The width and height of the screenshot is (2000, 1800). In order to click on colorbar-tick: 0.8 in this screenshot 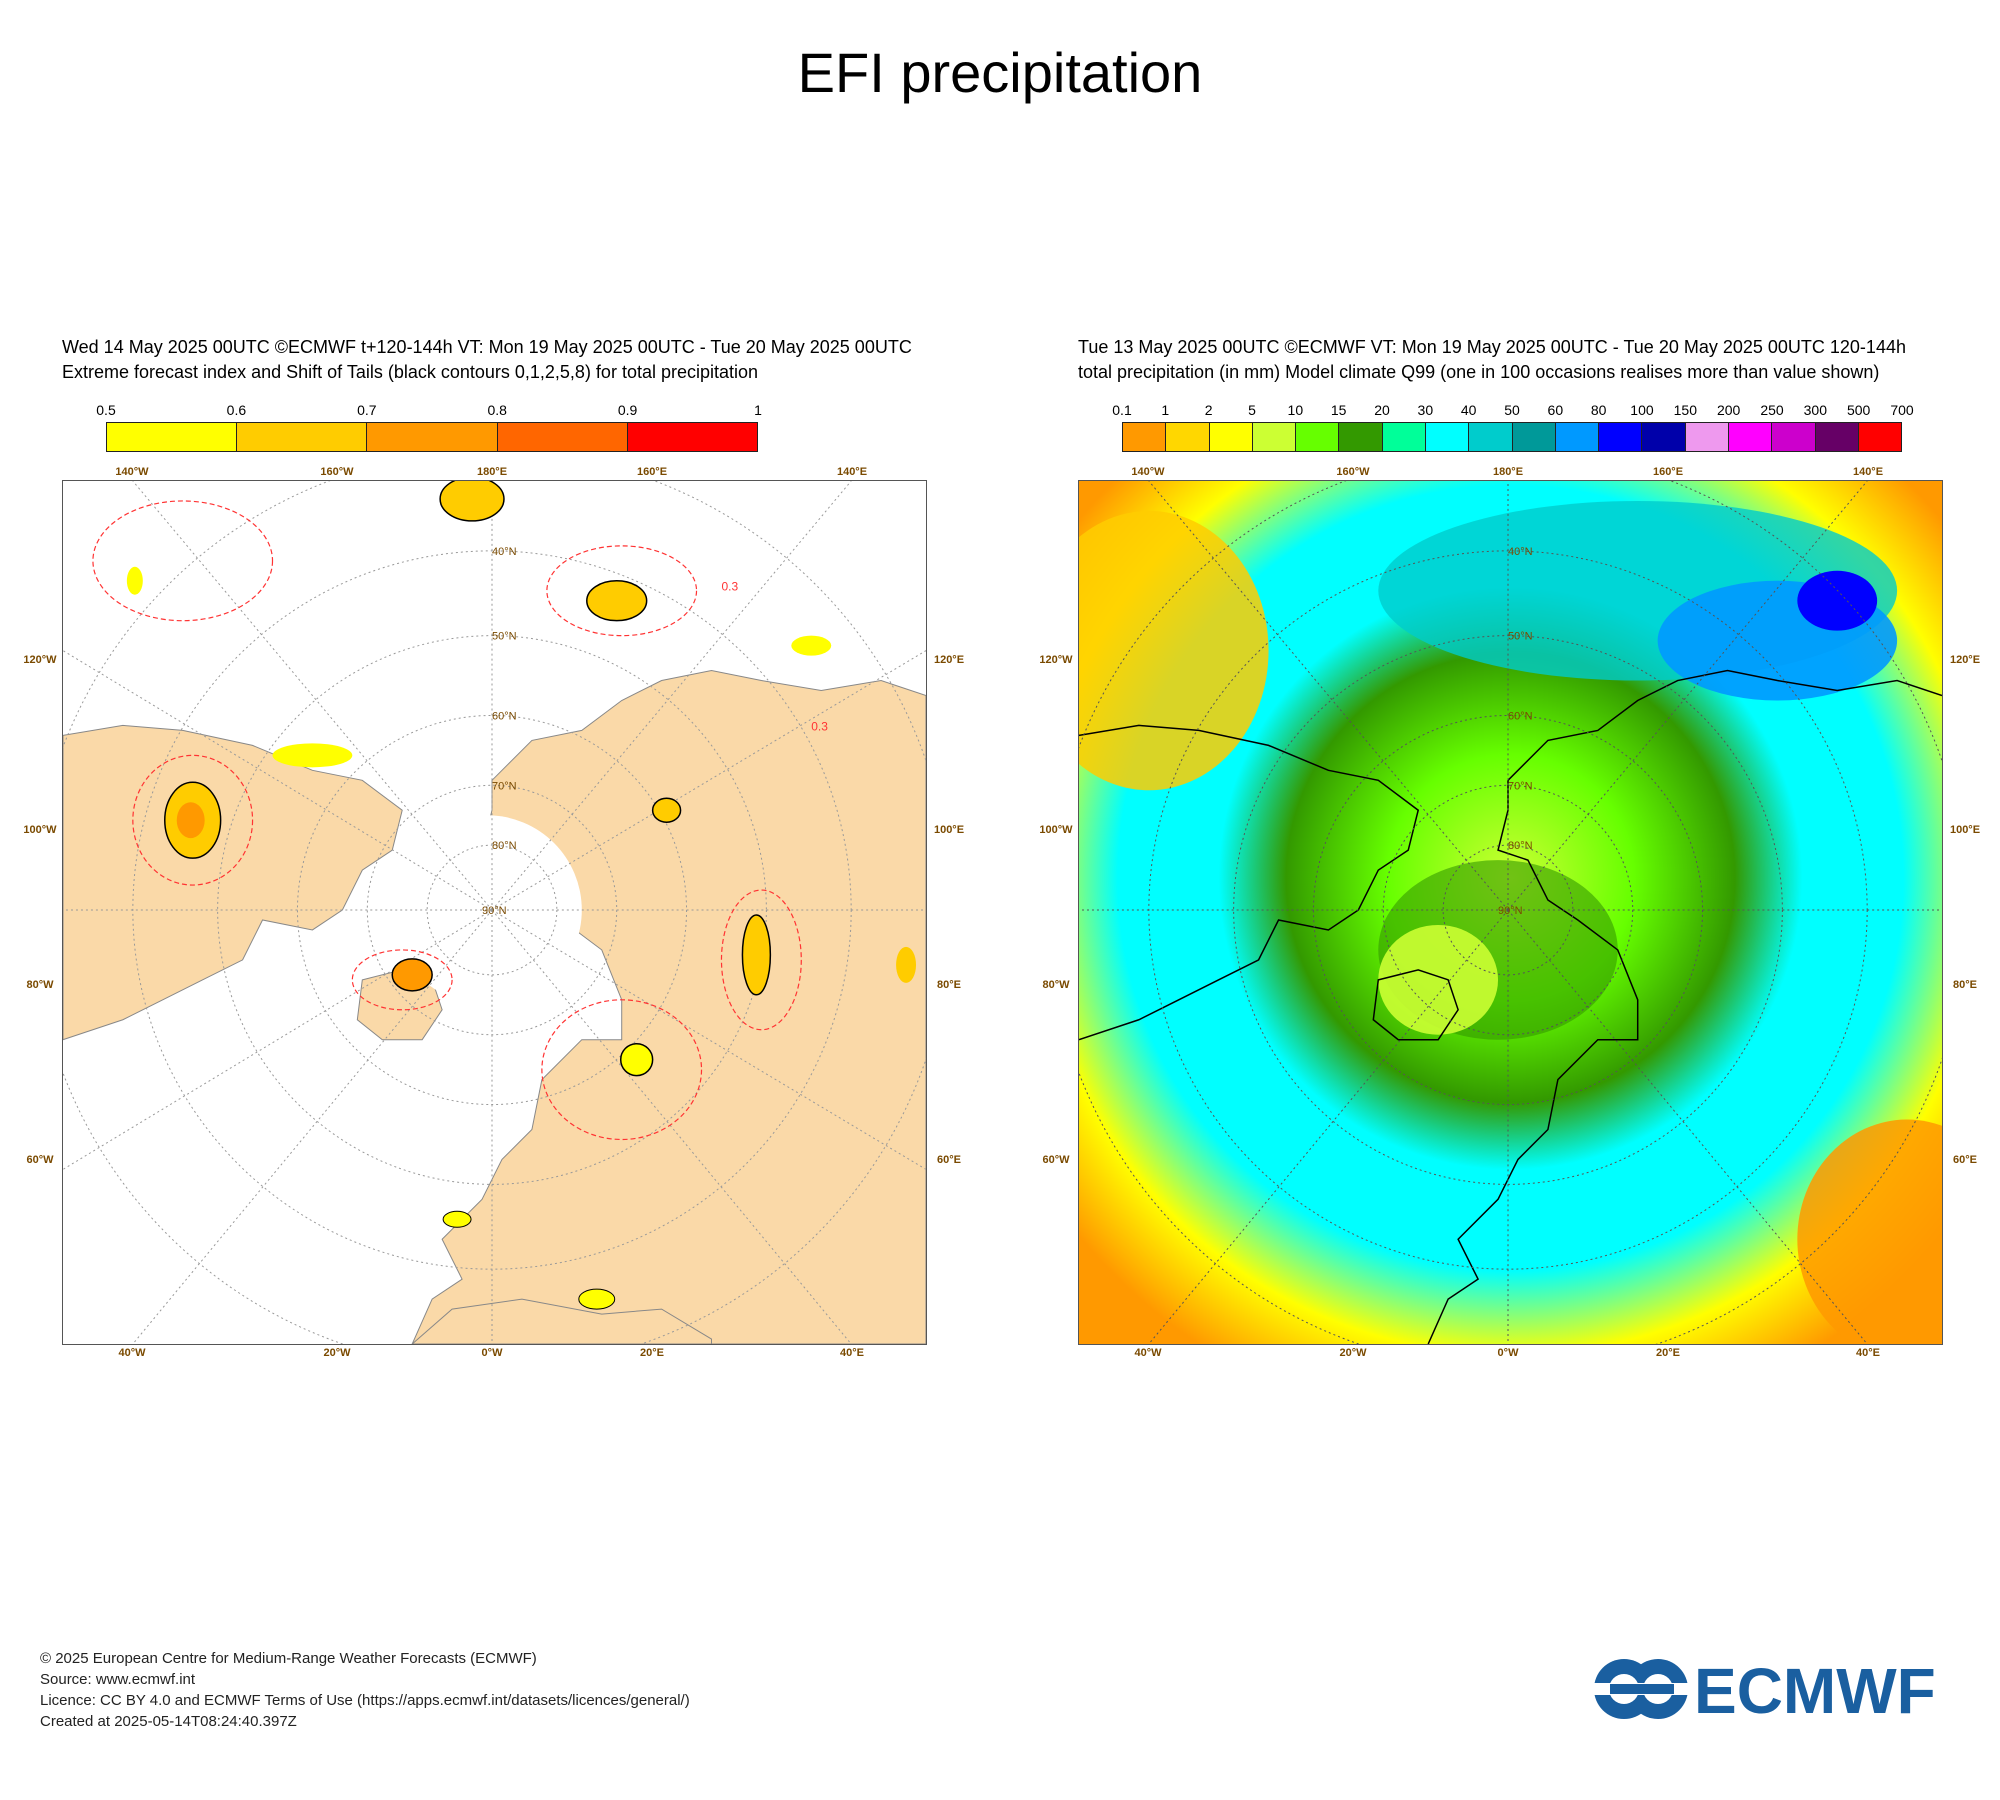, I will do `click(497, 410)`.